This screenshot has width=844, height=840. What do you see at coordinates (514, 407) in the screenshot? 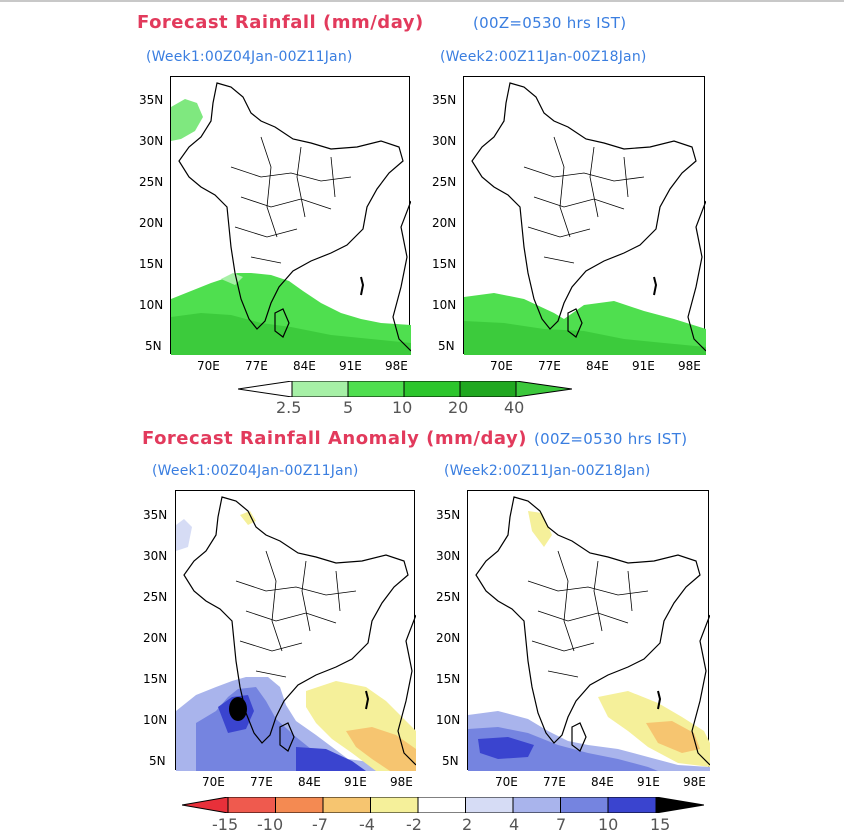
I see `rainfall-legend-label: 40` at bounding box center [514, 407].